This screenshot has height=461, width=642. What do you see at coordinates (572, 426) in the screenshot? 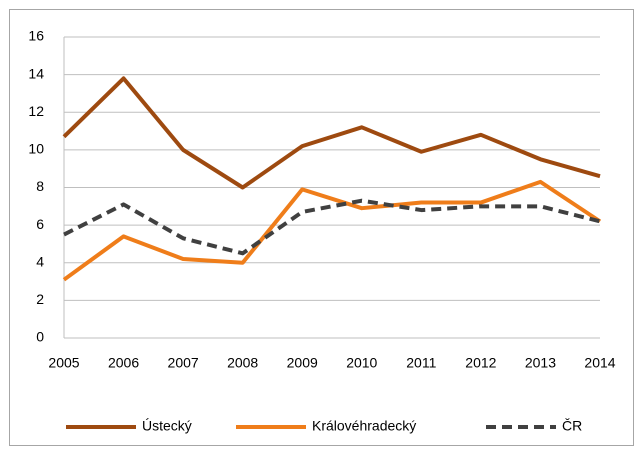
I see `legend-label: ČR` at bounding box center [572, 426].